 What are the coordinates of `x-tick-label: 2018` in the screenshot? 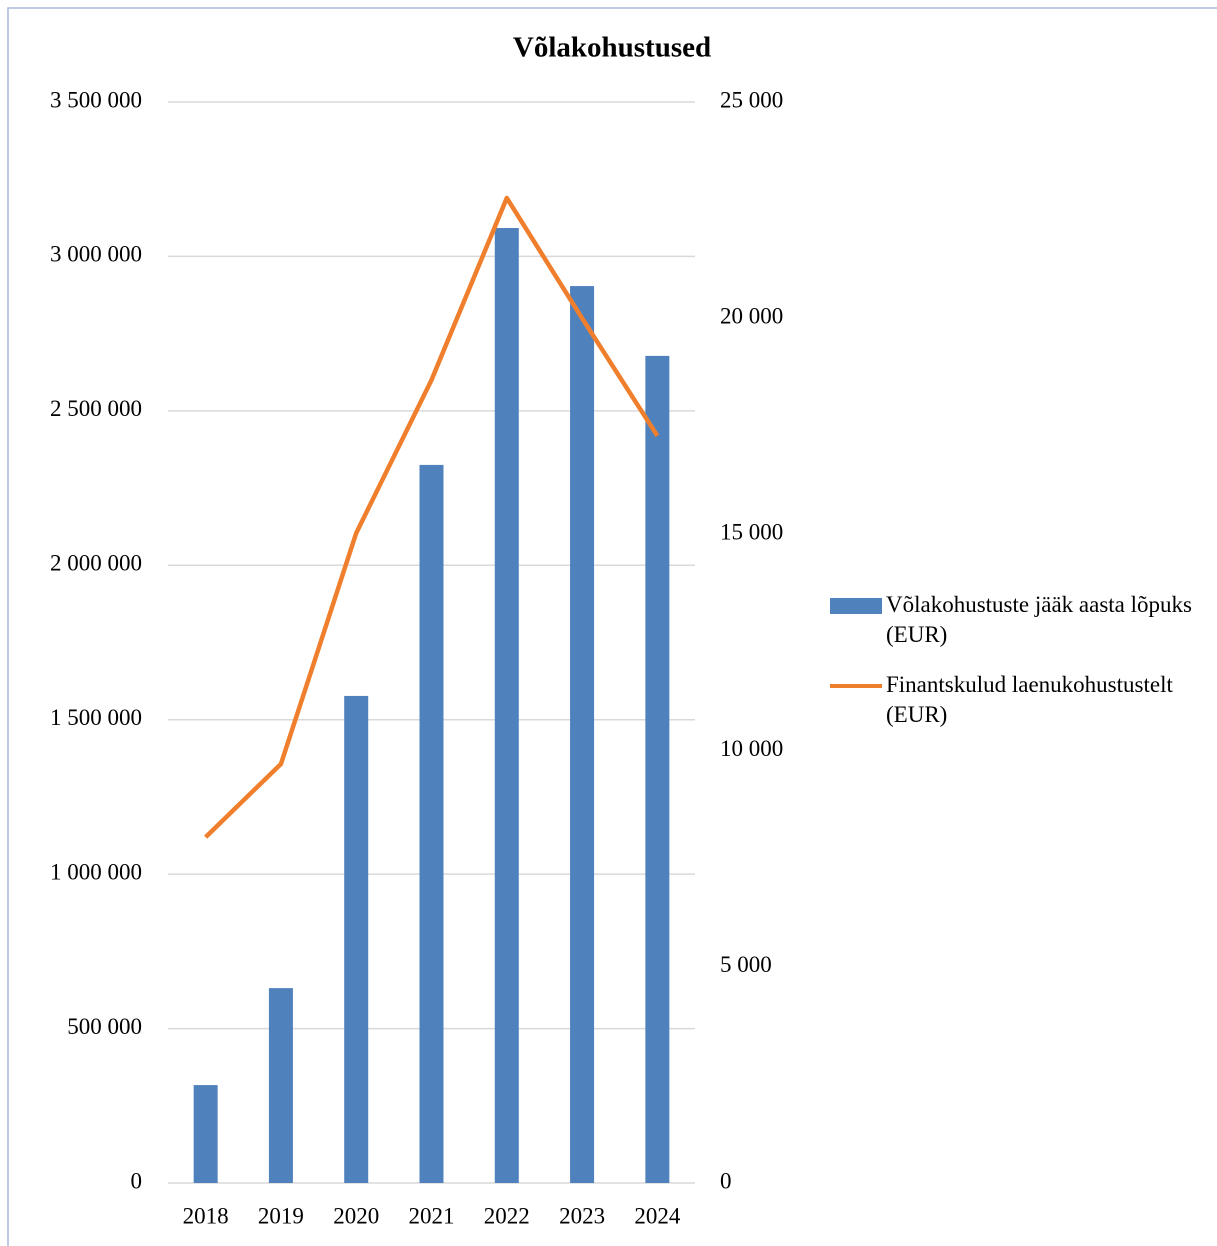 It's located at (206, 1215).